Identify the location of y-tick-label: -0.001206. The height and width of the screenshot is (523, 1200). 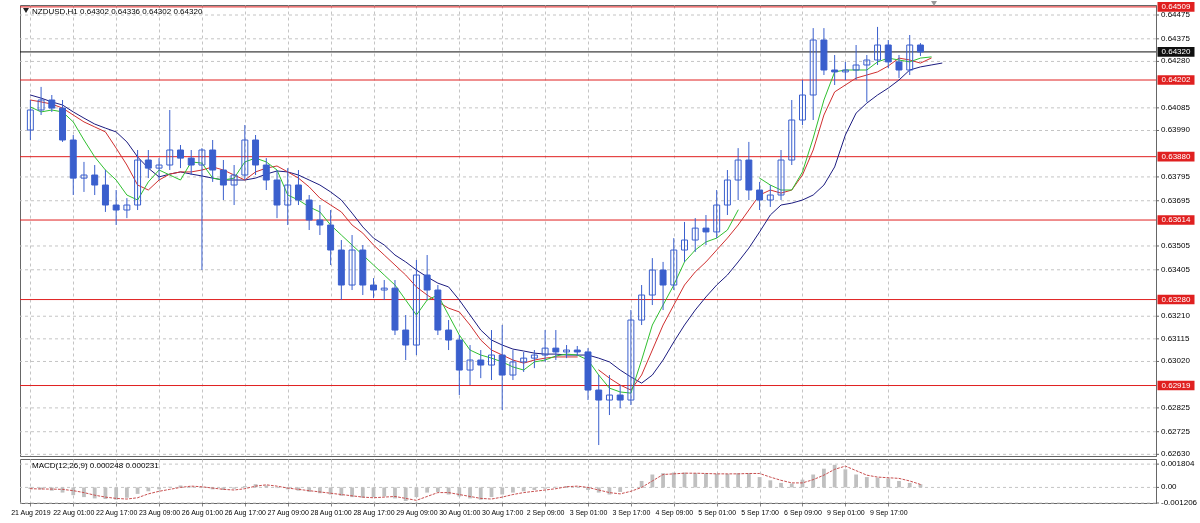
(1179, 502).